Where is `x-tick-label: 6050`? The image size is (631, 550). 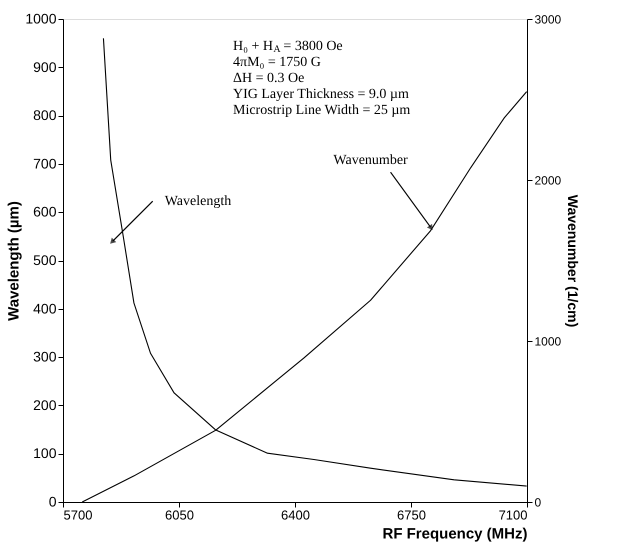 x-tick-label: 6050 is located at coordinates (179, 515).